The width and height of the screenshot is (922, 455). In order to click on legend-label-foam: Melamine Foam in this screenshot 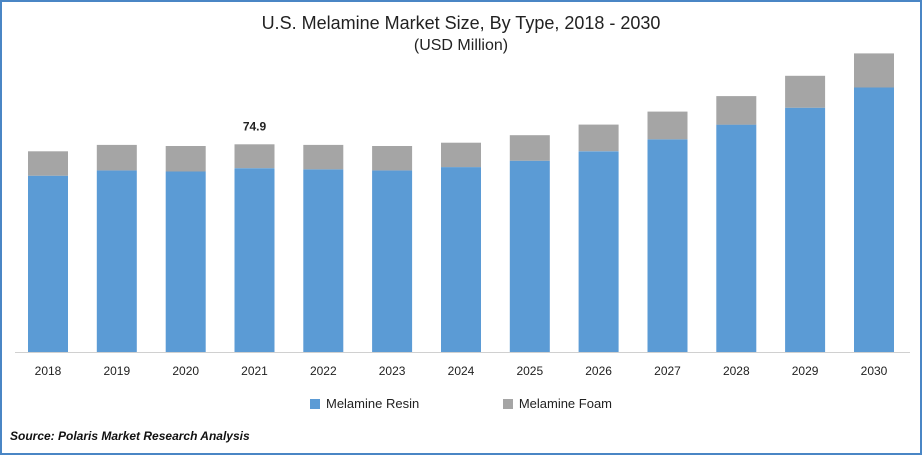, I will do `click(565, 403)`.